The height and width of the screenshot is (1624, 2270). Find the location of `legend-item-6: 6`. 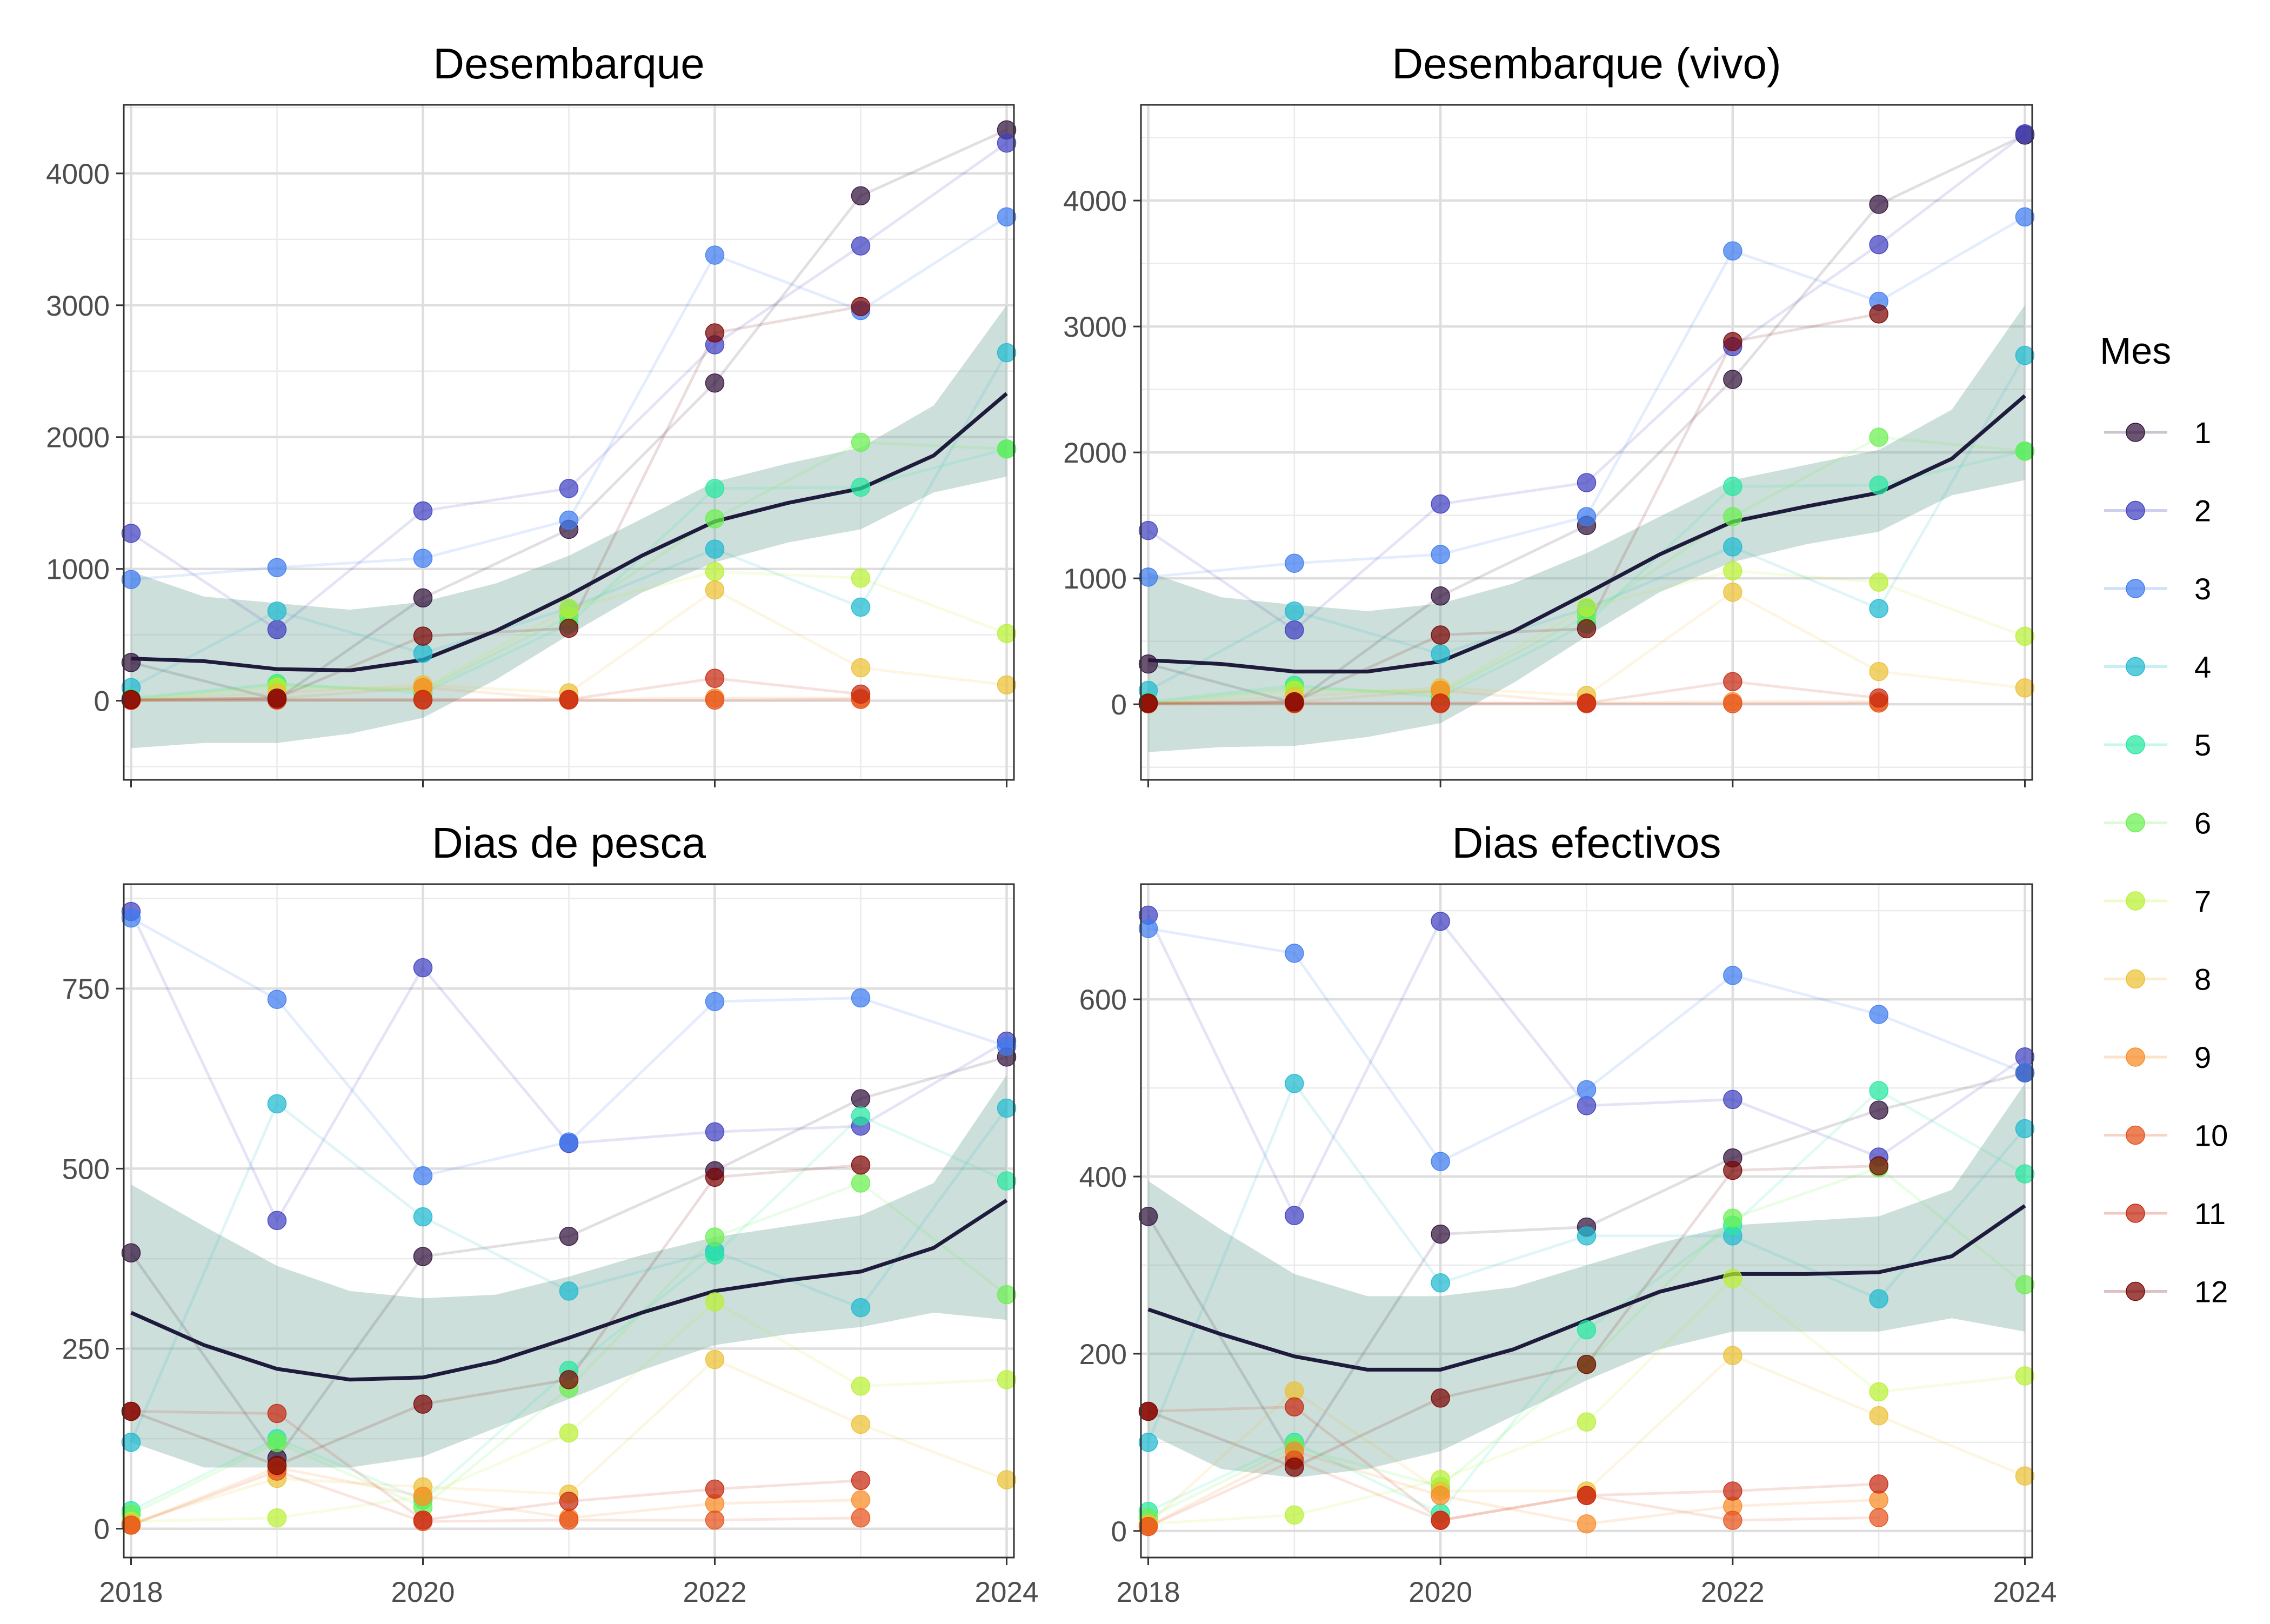

legend-item-6: 6 is located at coordinates (2157, 823).